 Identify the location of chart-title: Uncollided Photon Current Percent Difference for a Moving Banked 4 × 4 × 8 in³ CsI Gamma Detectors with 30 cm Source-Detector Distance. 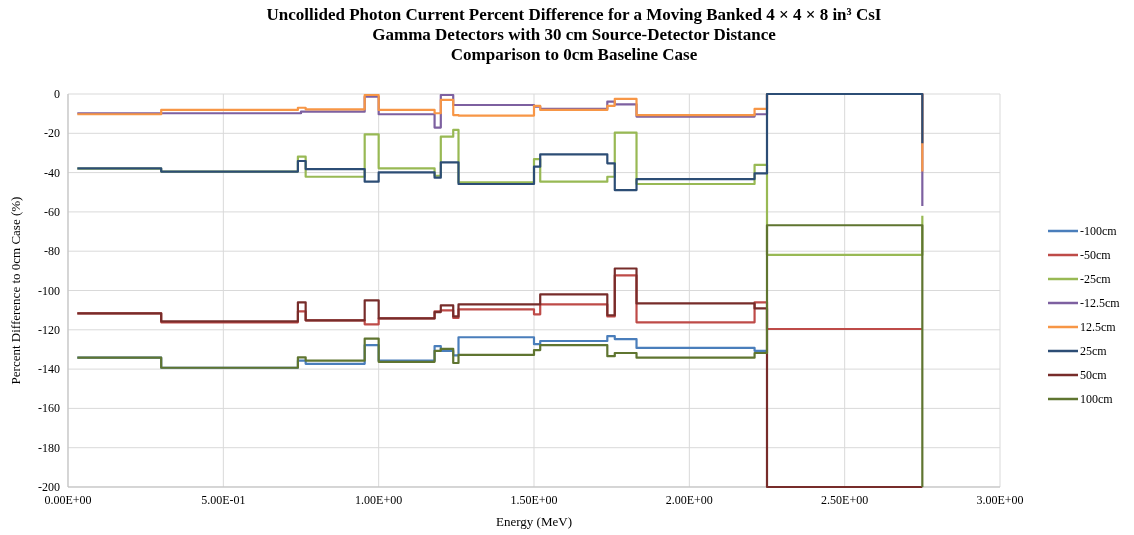
(574, 24).